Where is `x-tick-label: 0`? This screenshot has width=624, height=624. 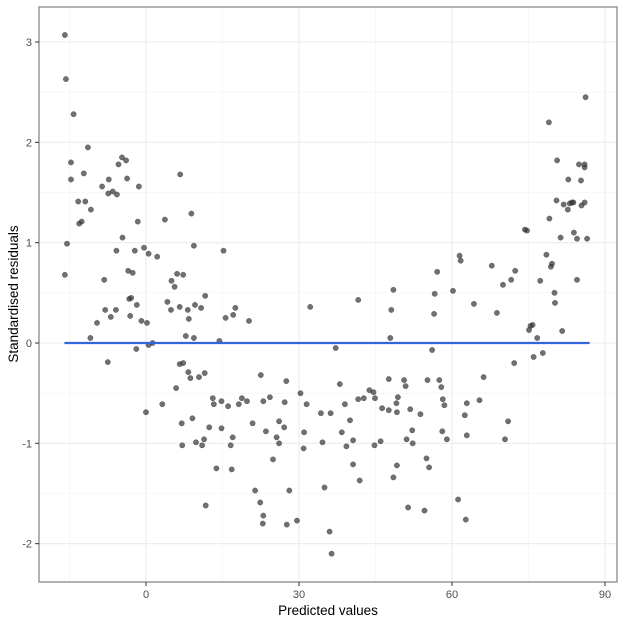 x-tick-label: 0 is located at coordinates (146, 595).